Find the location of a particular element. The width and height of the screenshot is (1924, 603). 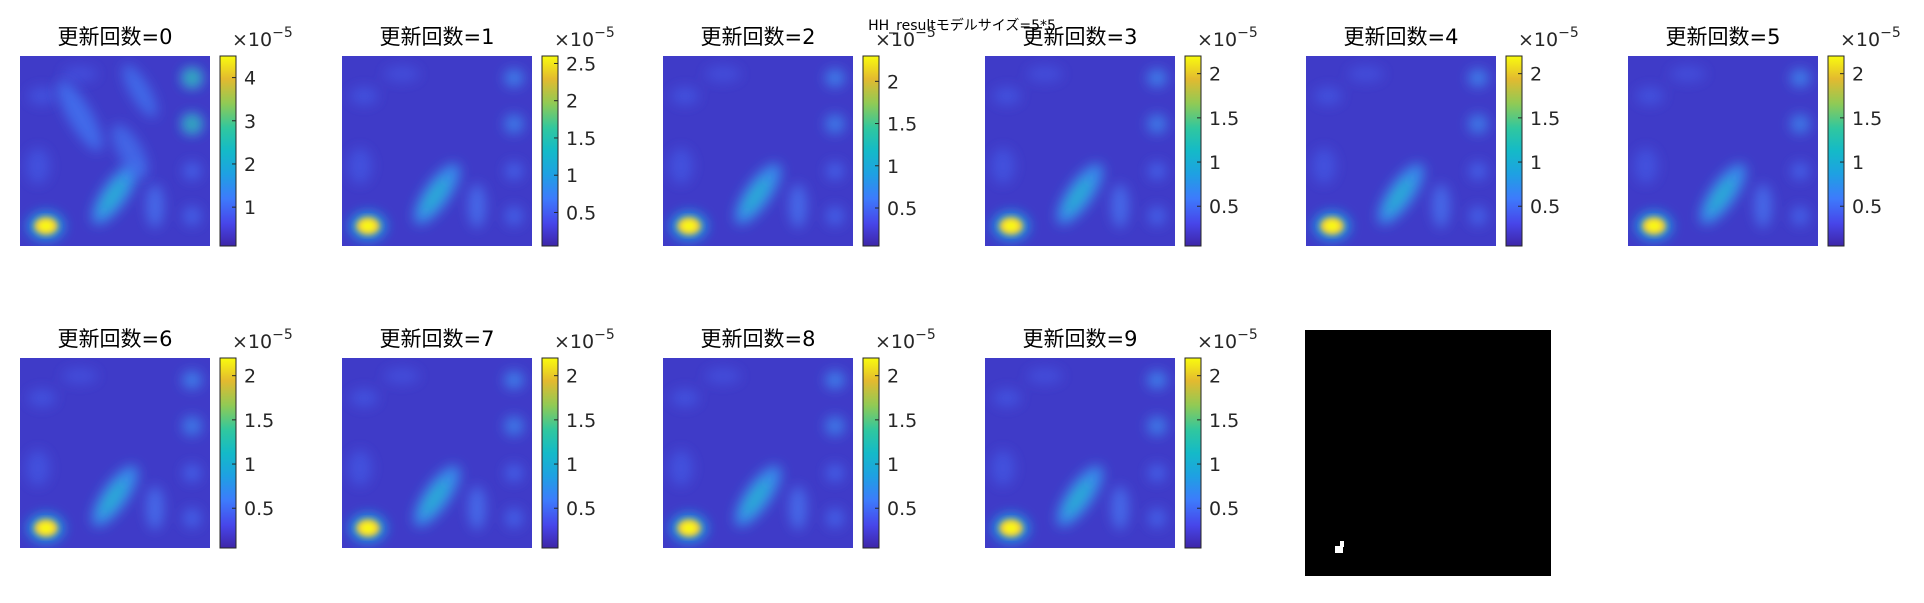

heatmap-panel: 更新回数=8 0.5 1 1.5 2 ×10⁻⁵ is located at coordinates (799, 438).